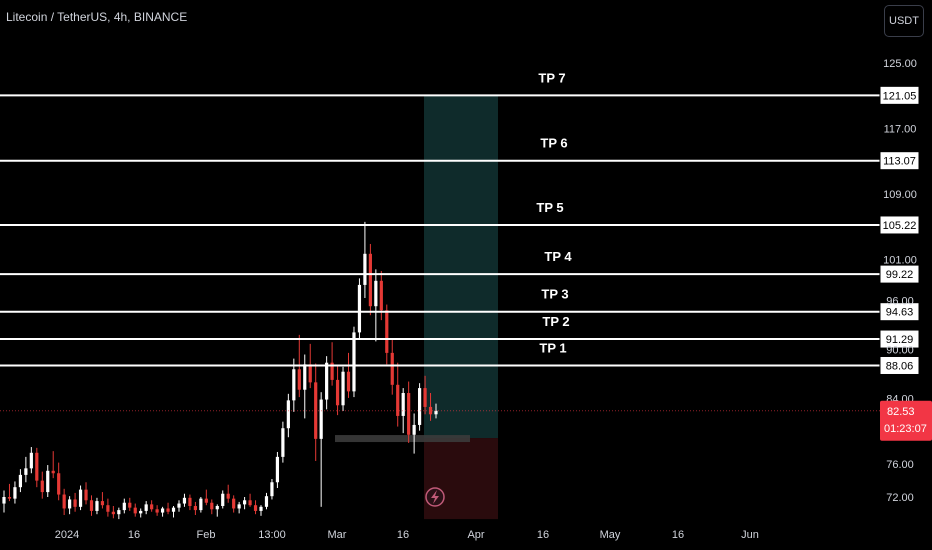 Image resolution: width=932 pixels, height=550 pixels. Describe the element at coordinates (67, 535) in the screenshot. I see `x-tick-label: 2024` at that location.